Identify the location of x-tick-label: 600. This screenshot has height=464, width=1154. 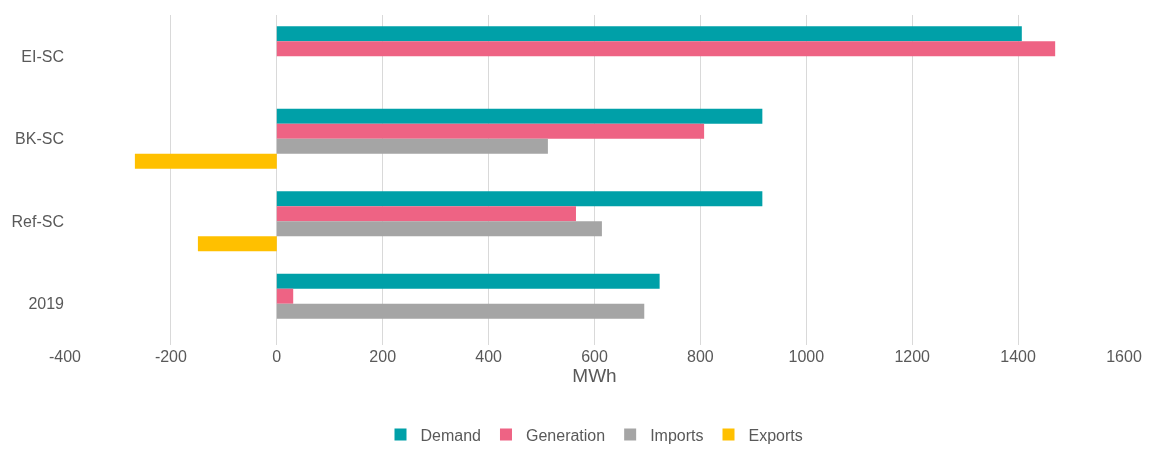
(594, 356).